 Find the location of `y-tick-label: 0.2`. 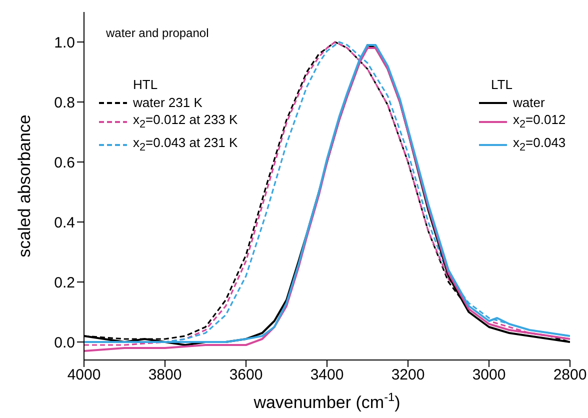

y-tick-label: 0.2 is located at coordinates (64, 283).